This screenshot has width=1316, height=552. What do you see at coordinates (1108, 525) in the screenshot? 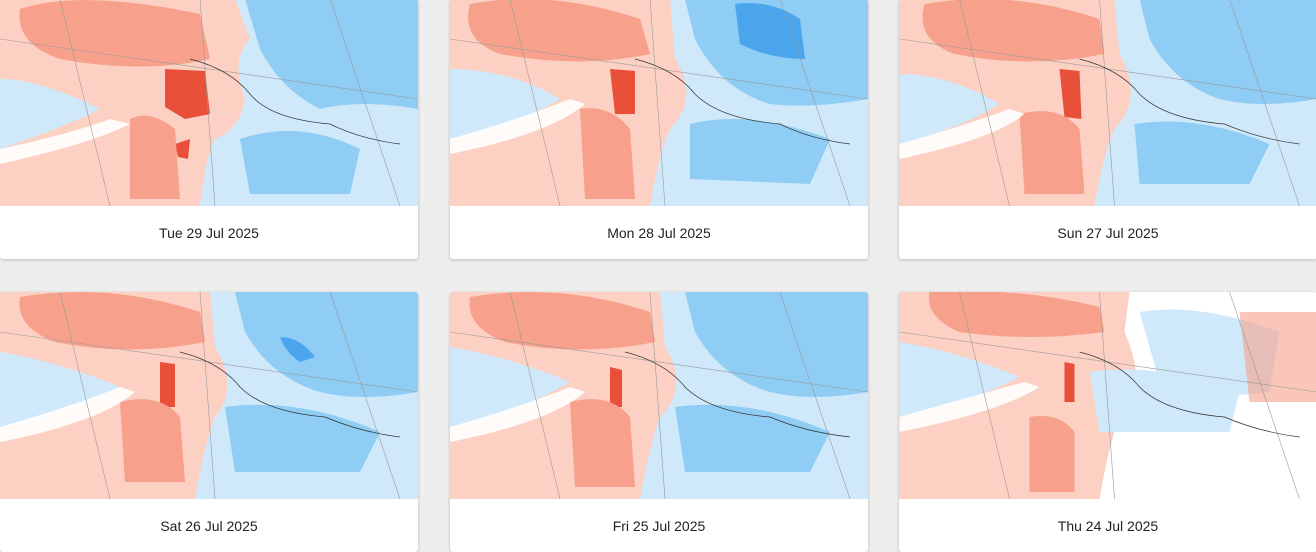
I see `forecast-date-label: Thu 24 Jul 2025` at bounding box center [1108, 525].